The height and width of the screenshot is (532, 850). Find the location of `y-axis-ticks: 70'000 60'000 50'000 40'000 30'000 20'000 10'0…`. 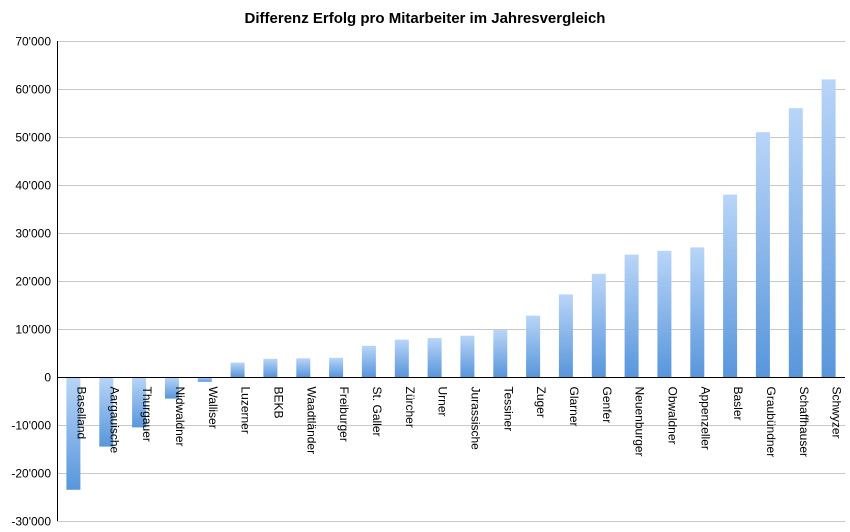

y-axis-ticks: 70'000 60'000 50'000 40'000 30'000 20'000 10'0… is located at coordinates (31, 282).